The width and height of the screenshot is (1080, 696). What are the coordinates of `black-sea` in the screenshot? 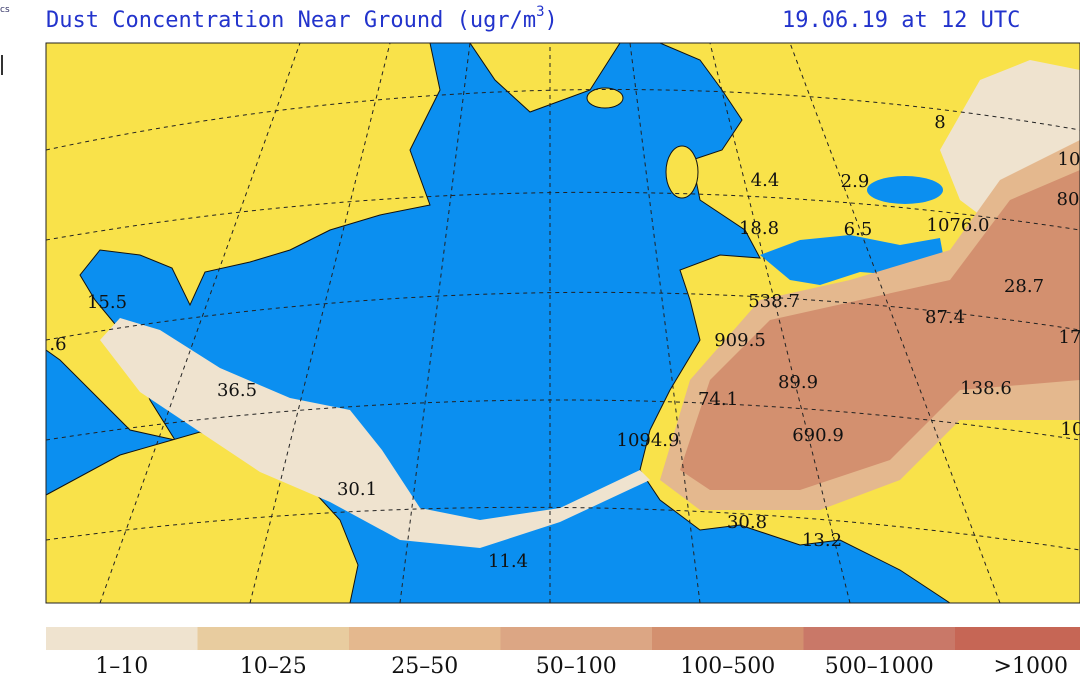 It's located at (905, 190).